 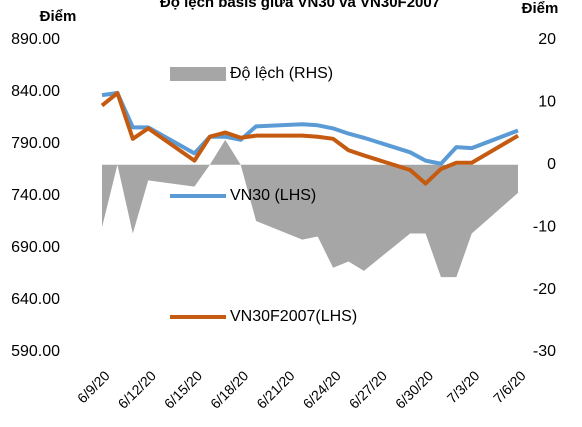 What do you see at coordinates (273, 195) in the screenshot?
I see `legend-label: VN30 (LHS)` at bounding box center [273, 195].